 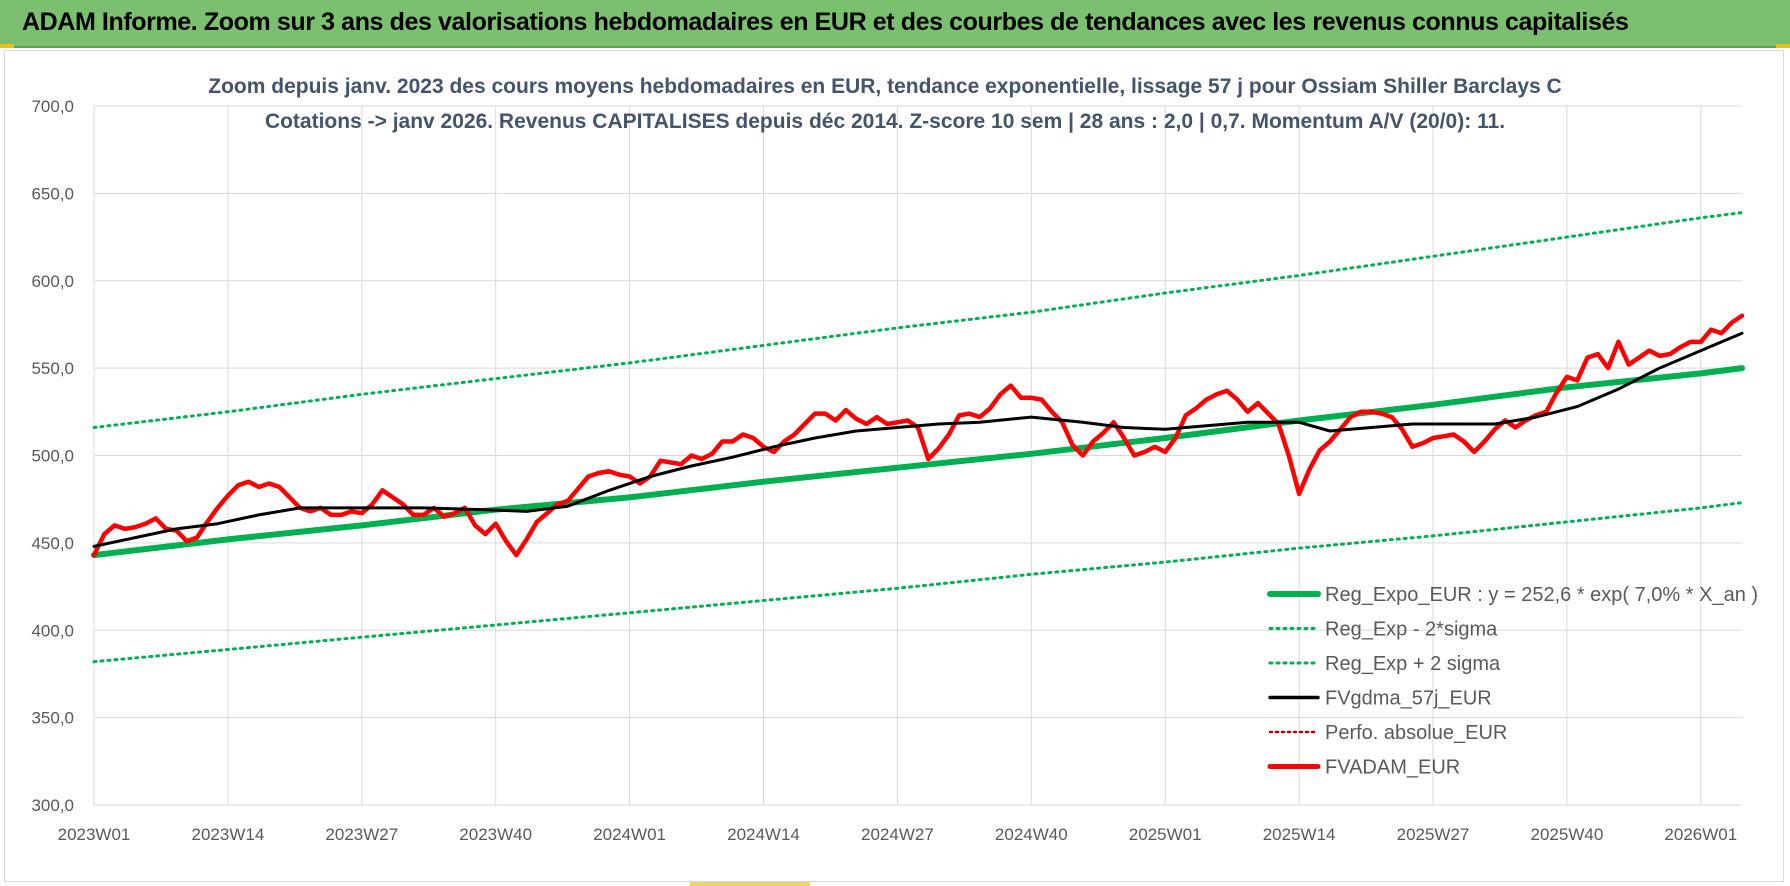 I want to click on x-tick-label: 2024W40, so click(x=1031, y=834).